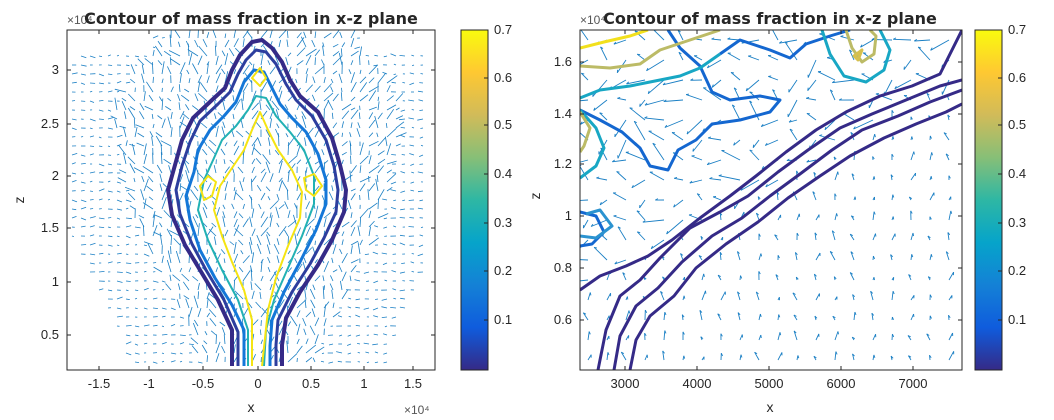  I want to click on x-tick-label: -1.5, so click(99, 383).